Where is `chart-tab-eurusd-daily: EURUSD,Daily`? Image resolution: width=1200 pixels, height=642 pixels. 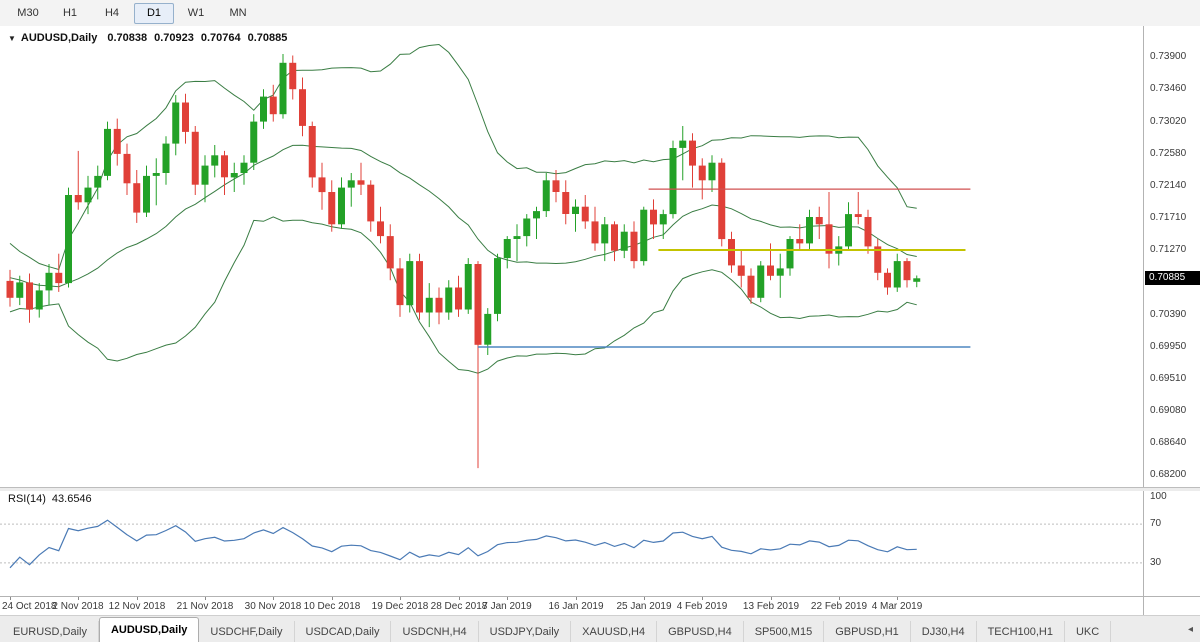
chart-tab-eurusd-daily: EURUSD,Daily is located at coordinates (50, 631).